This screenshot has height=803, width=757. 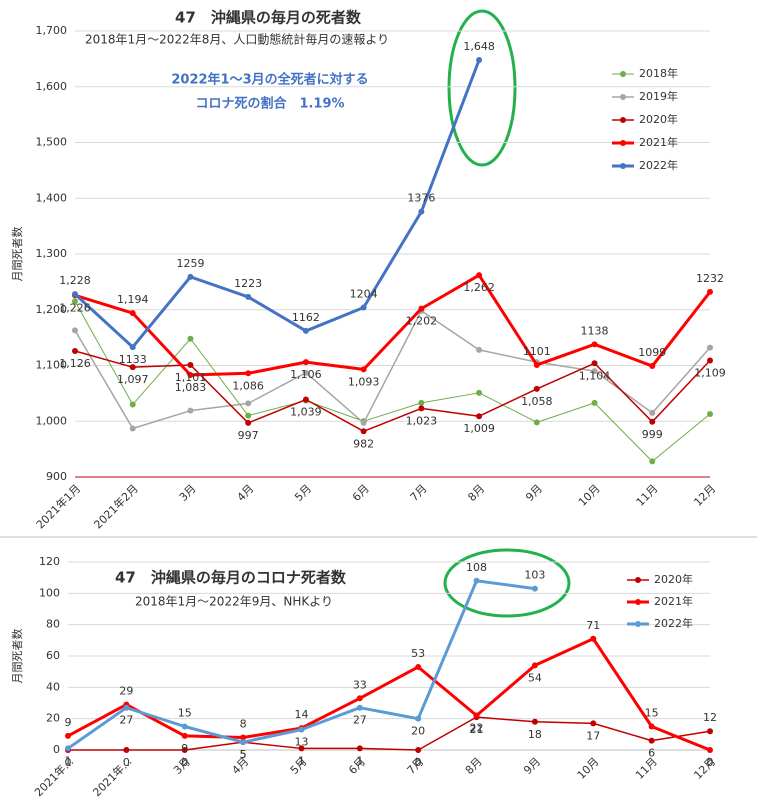 I want to click on y-tick-label: 0, so click(x=56, y=749).